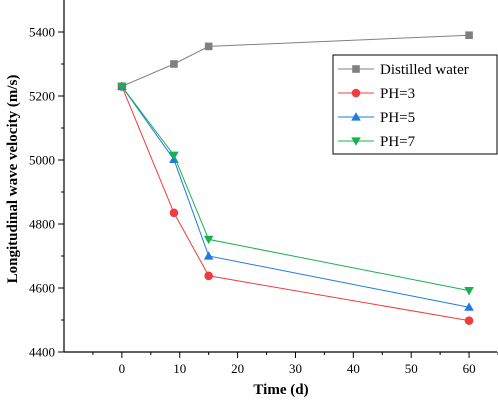 Image resolution: width=498 pixels, height=407 pixels. I want to click on y-tick-label: 4800, so click(42, 224).